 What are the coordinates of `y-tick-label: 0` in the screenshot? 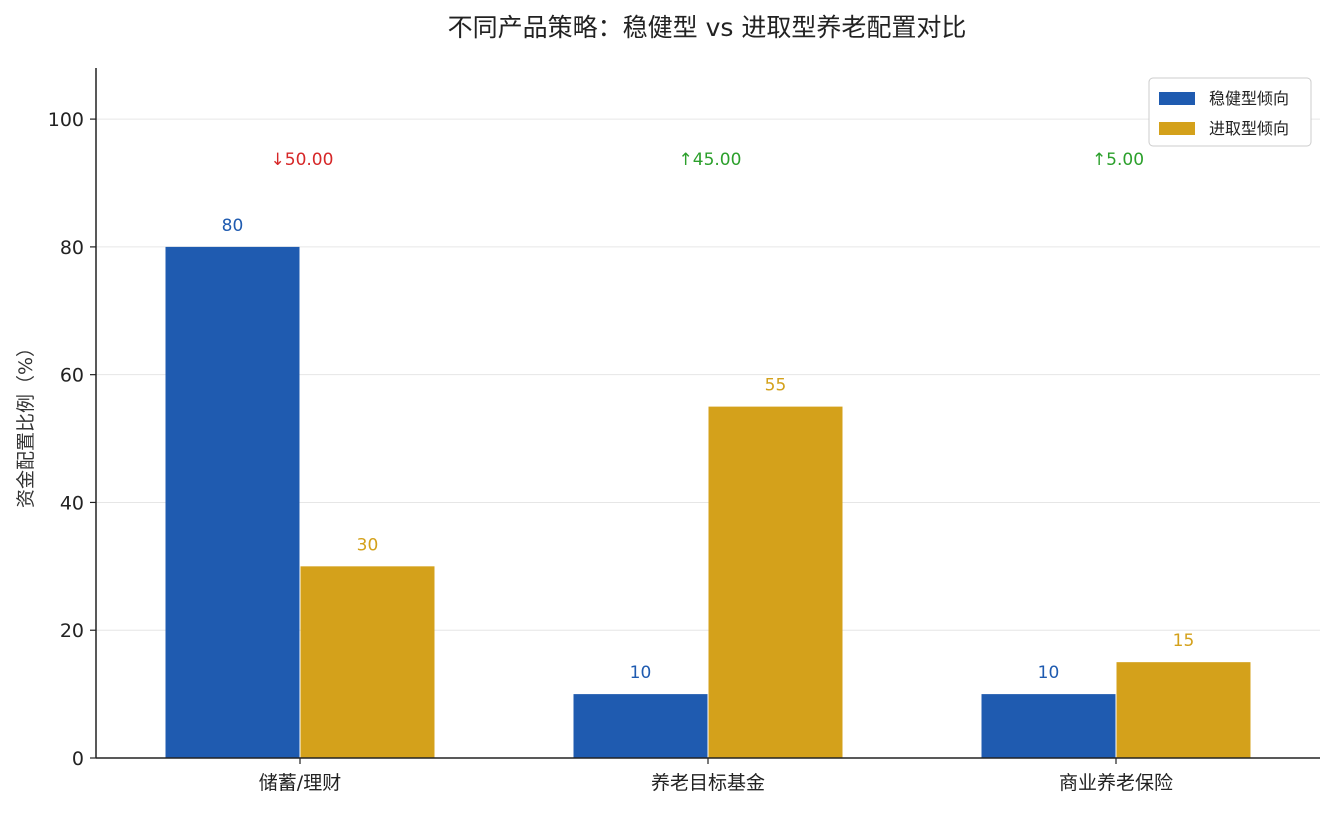 It's located at (78, 759).